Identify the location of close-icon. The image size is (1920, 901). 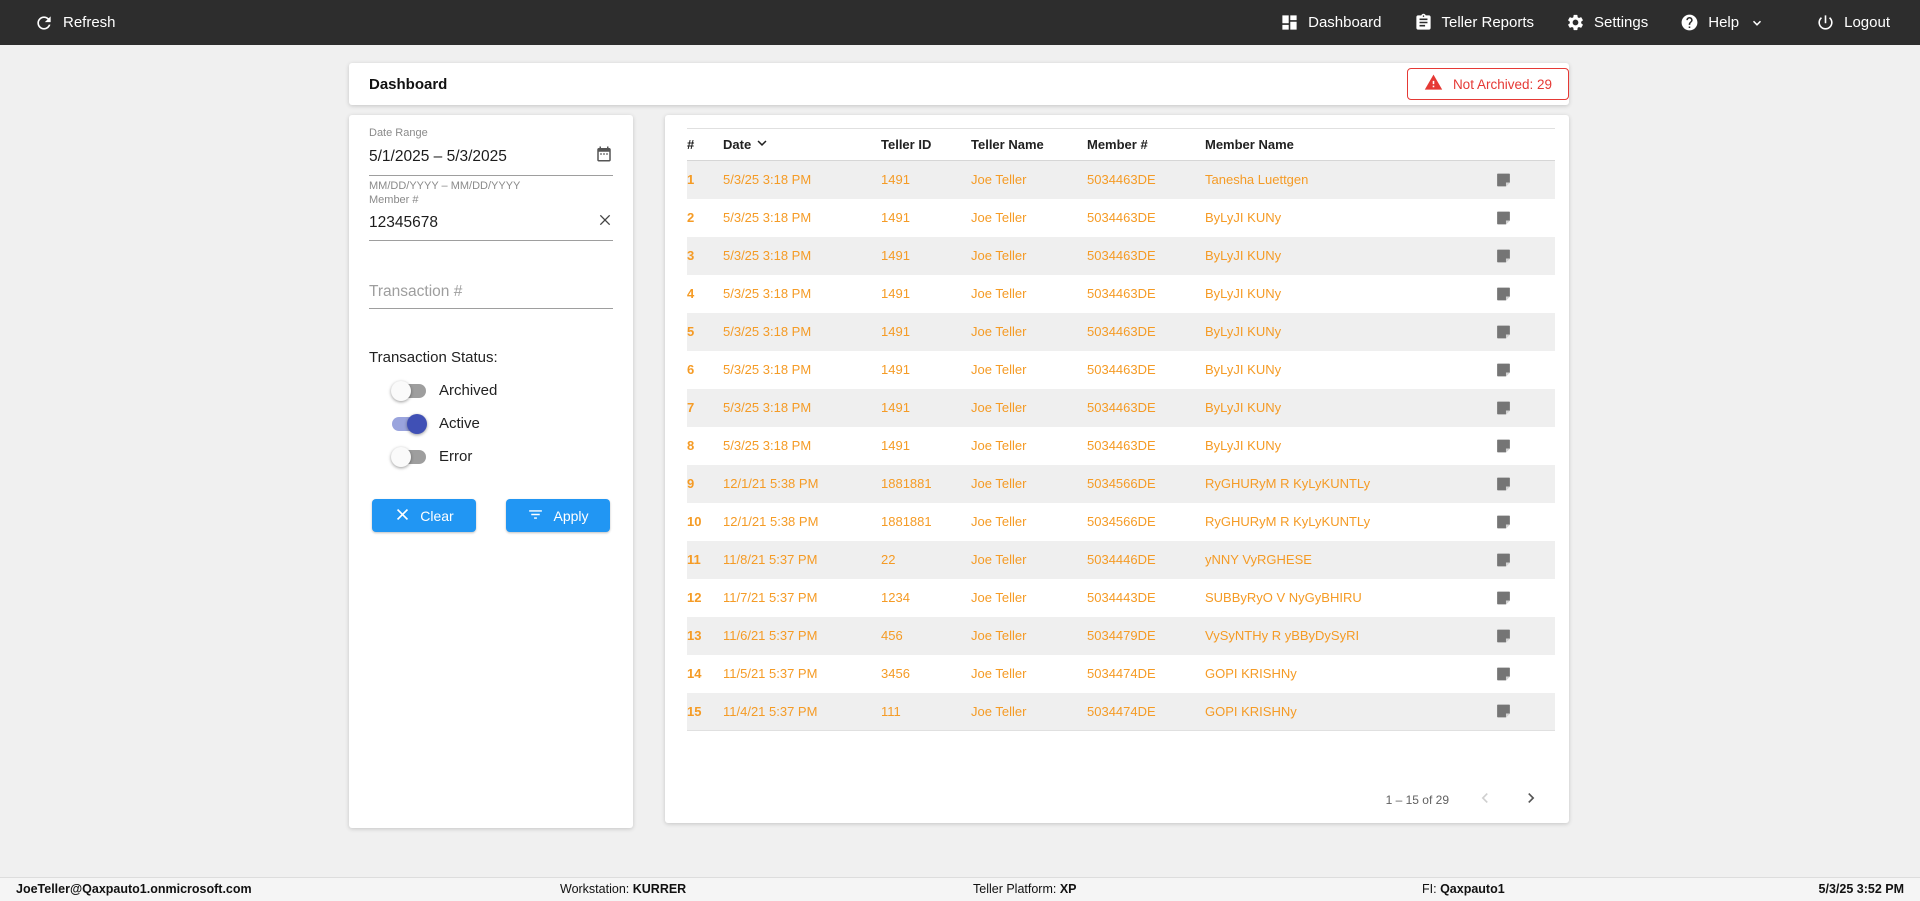
(402, 516).